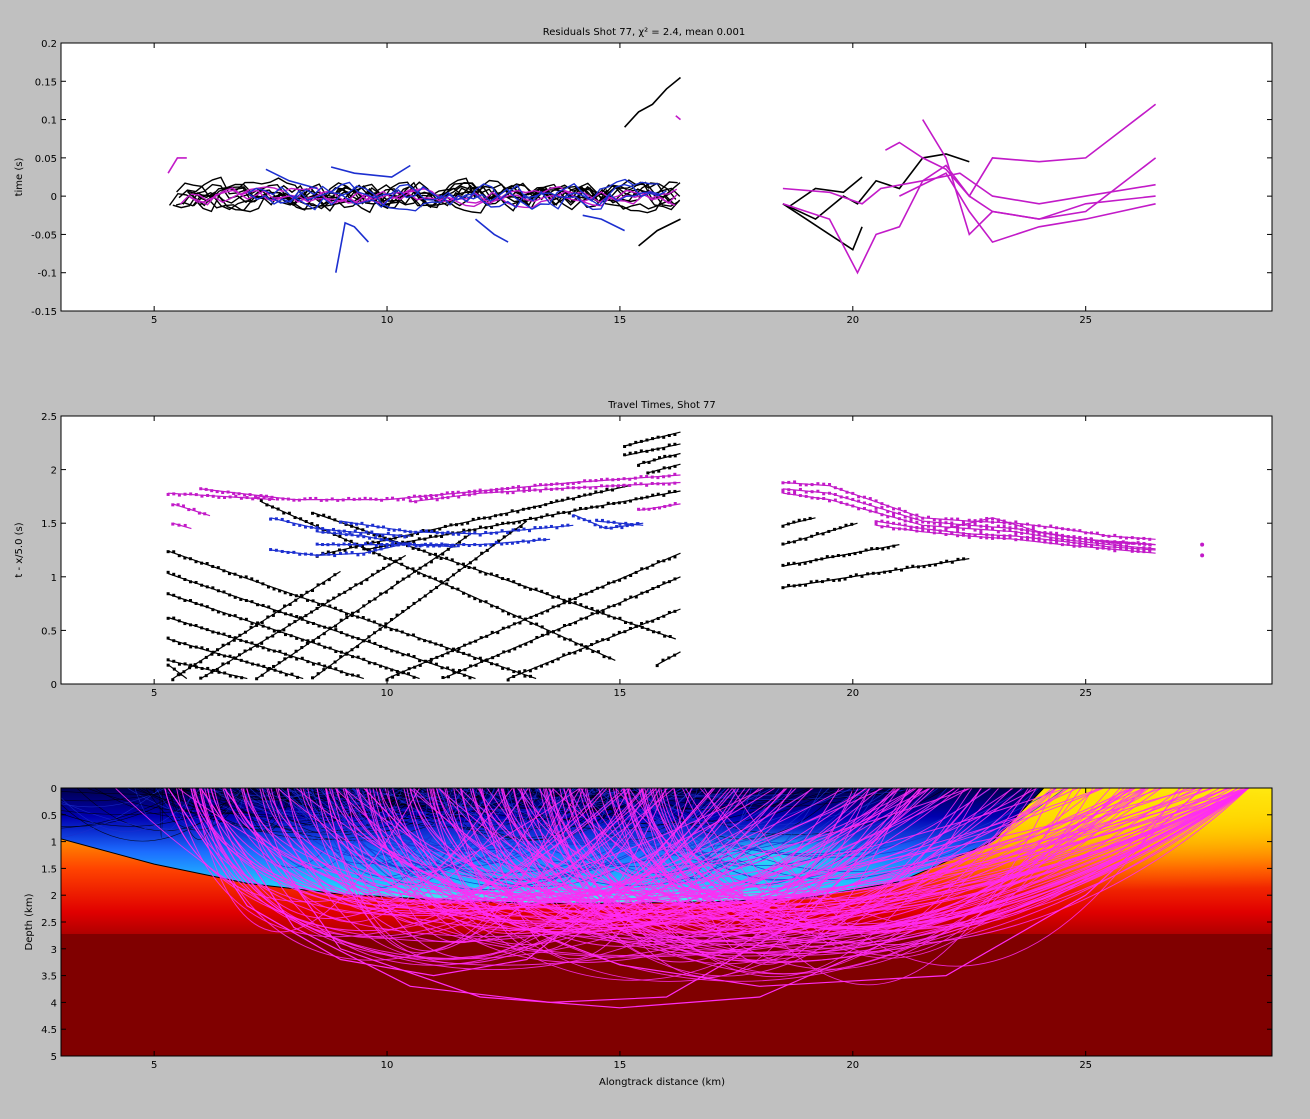  I want to click on residual-noise-line, so click(453, 195).